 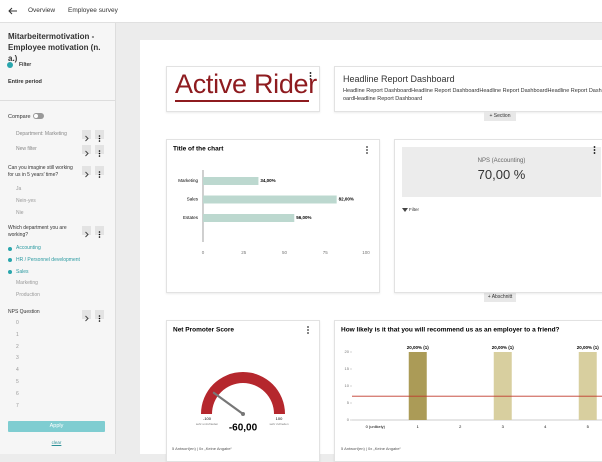 I want to click on x-tick-label: 25, so click(x=244, y=252).